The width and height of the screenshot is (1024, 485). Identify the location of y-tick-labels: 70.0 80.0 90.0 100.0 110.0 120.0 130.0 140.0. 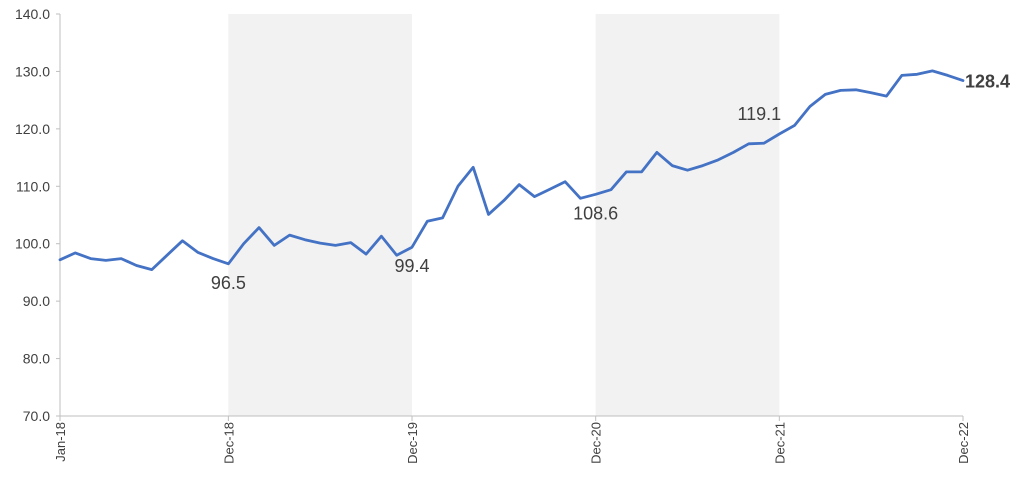
(37, 215).